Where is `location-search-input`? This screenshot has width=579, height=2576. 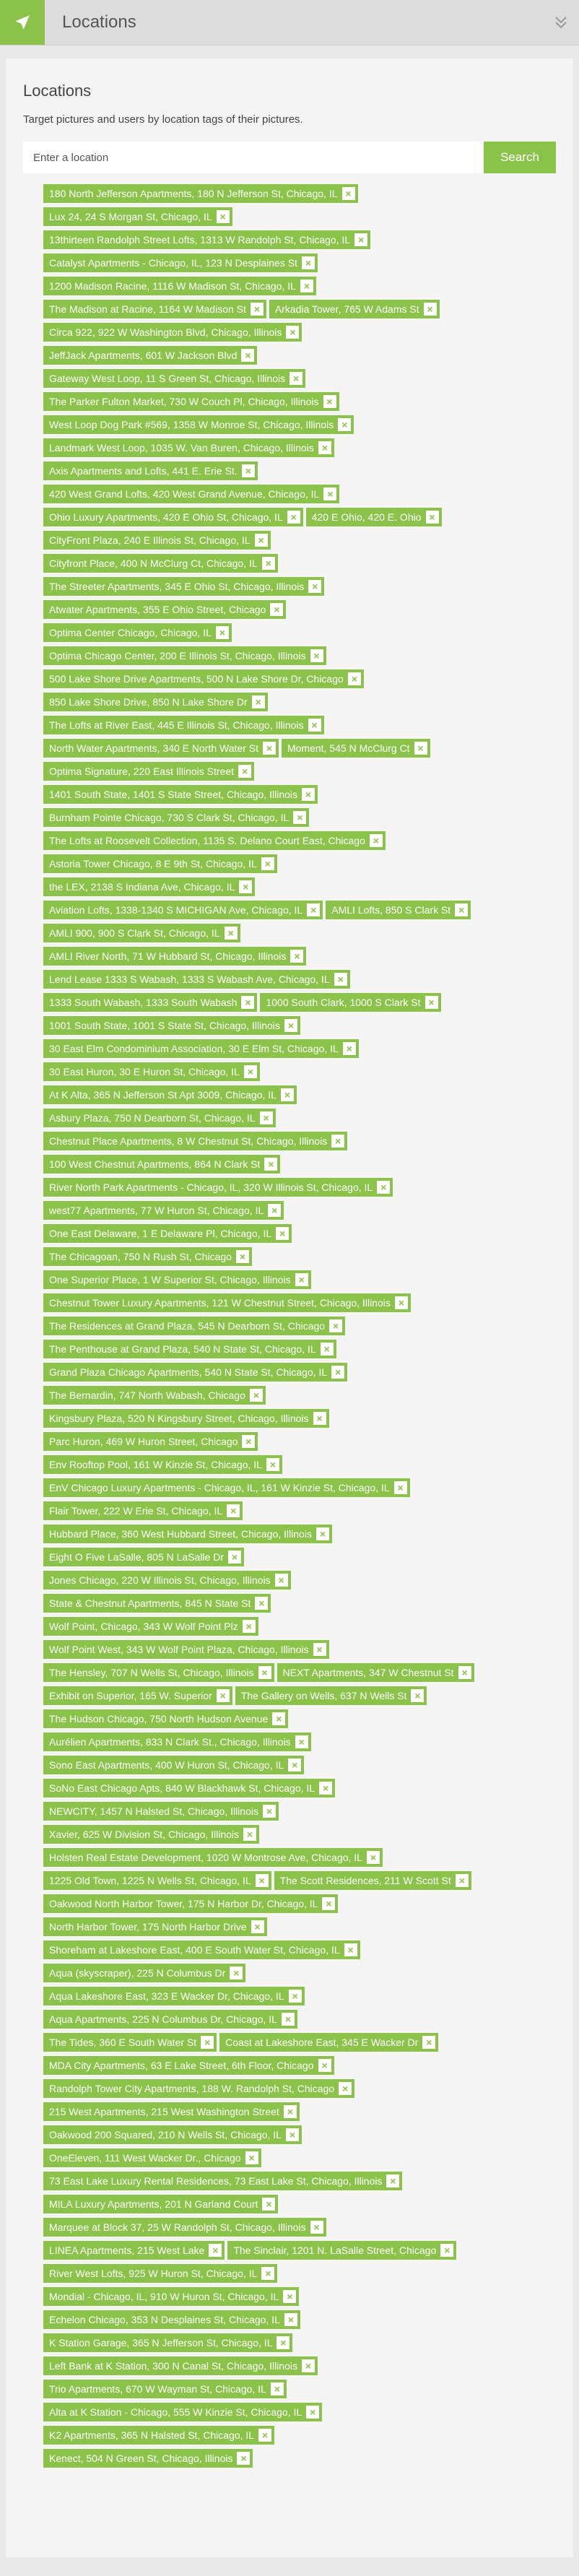 location-search-input is located at coordinates (254, 157).